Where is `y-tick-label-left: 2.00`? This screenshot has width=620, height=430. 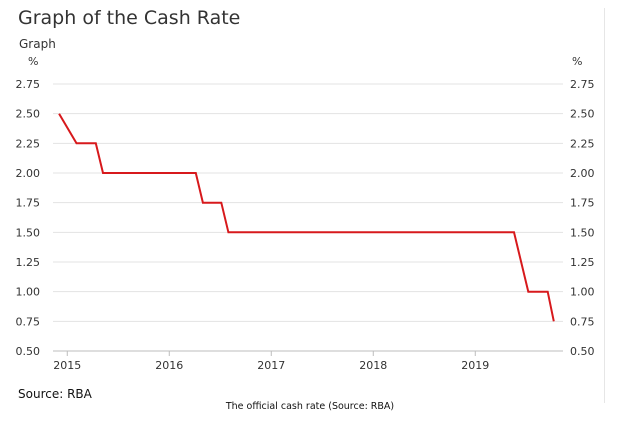 y-tick-label-left: 2.00 is located at coordinates (28, 173).